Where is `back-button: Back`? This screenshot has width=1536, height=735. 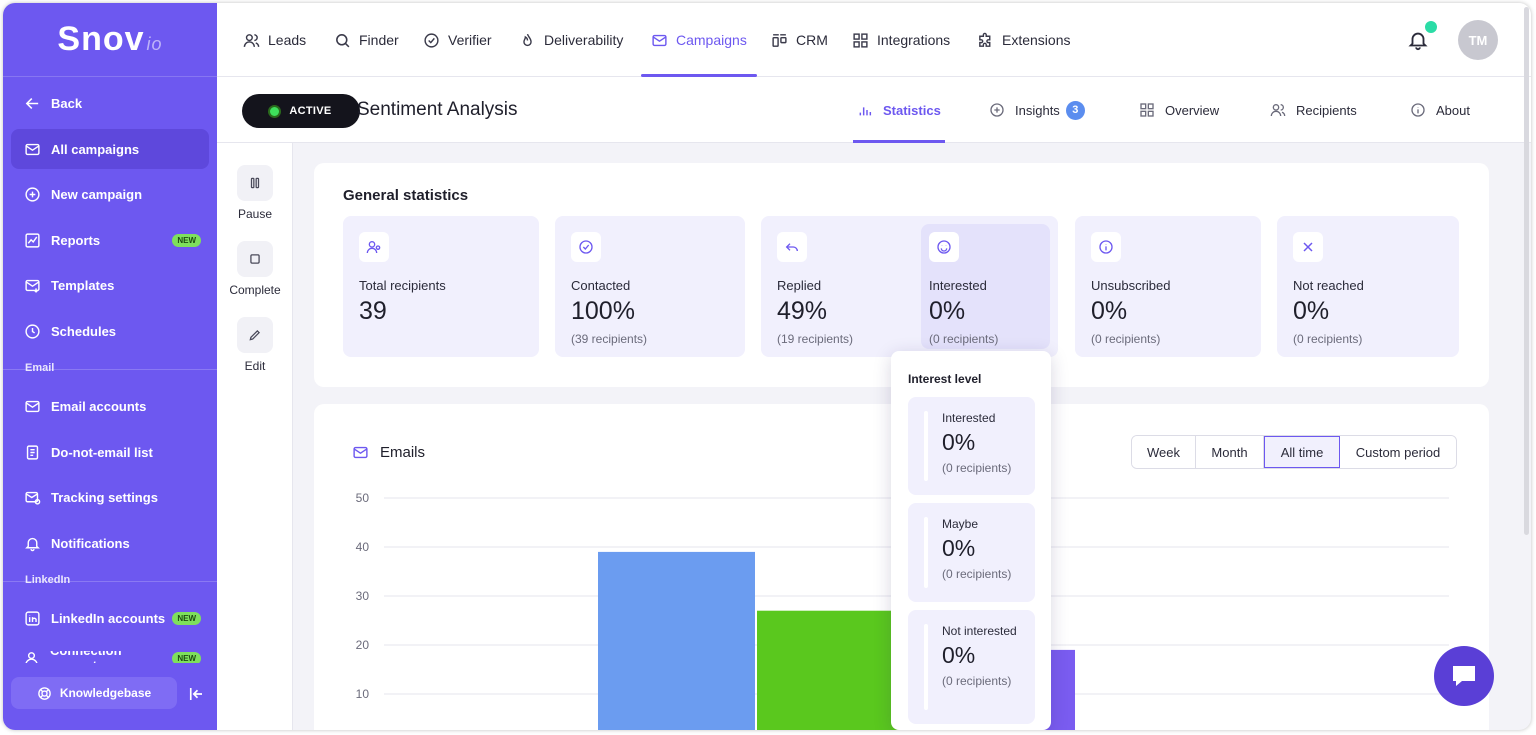
back-button: Back is located at coordinates (110, 103).